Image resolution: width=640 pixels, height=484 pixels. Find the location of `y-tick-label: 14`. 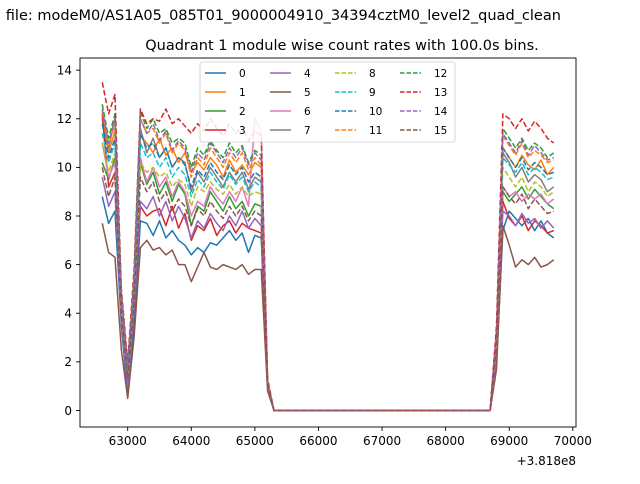

y-tick-label: 14 is located at coordinates (64, 70).